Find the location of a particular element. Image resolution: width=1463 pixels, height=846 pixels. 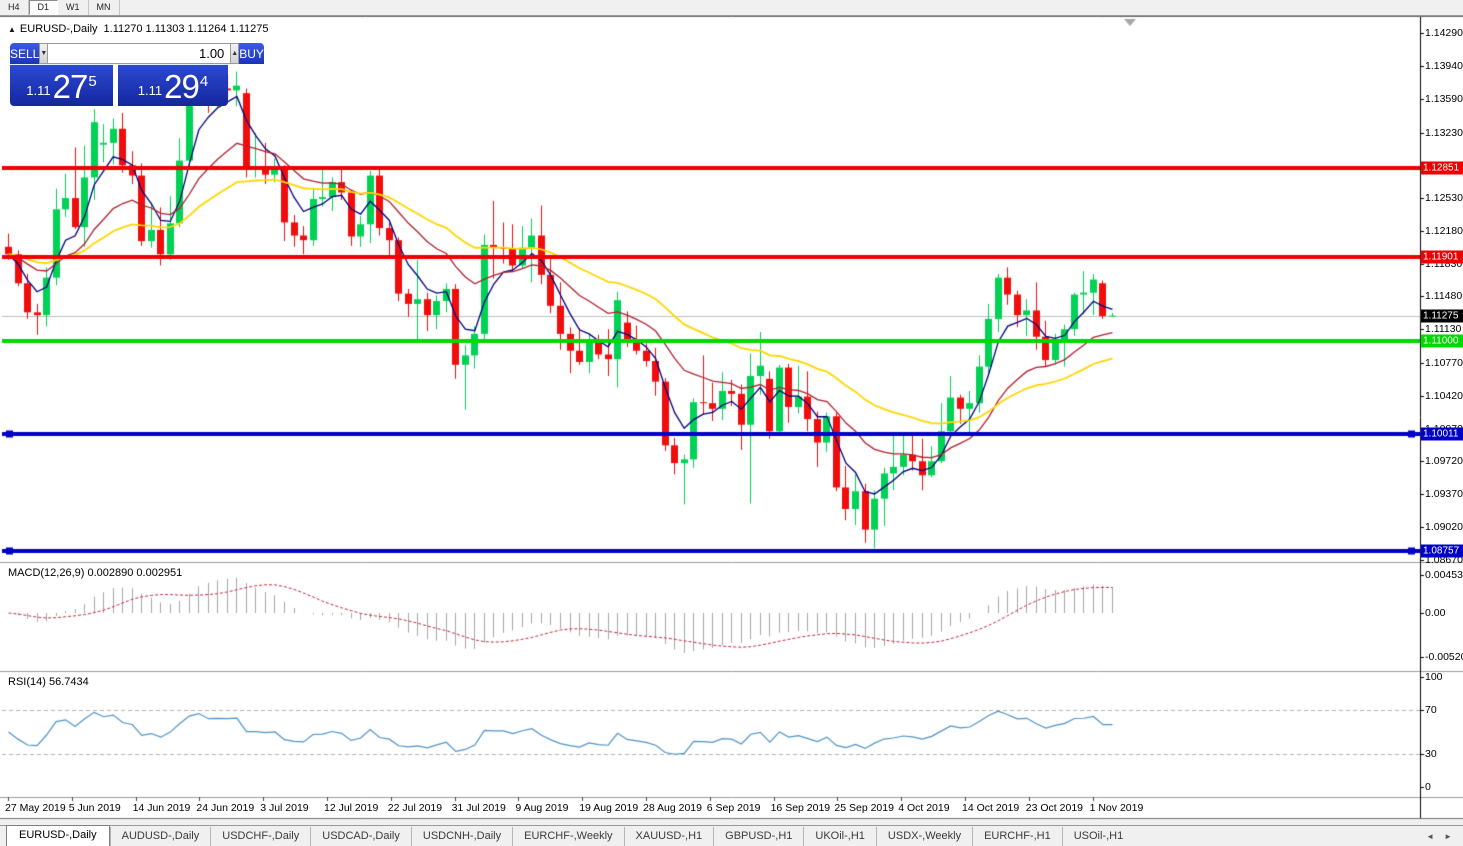

level-price-tag: 1.10011 is located at coordinates (1442, 434).